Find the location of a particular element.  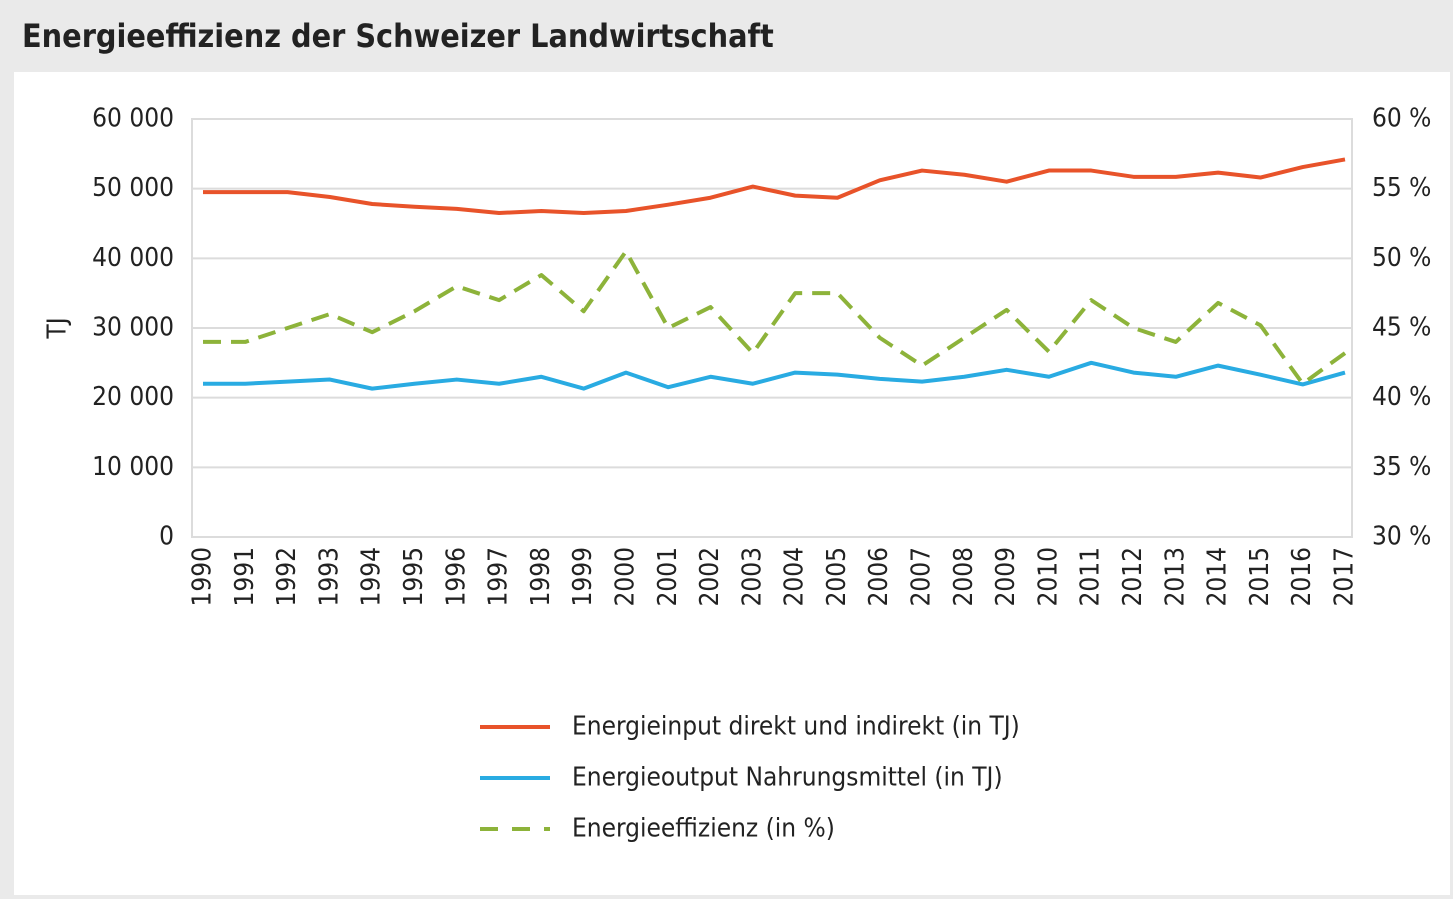

y-tick-label: 20 000 is located at coordinates (133, 397).